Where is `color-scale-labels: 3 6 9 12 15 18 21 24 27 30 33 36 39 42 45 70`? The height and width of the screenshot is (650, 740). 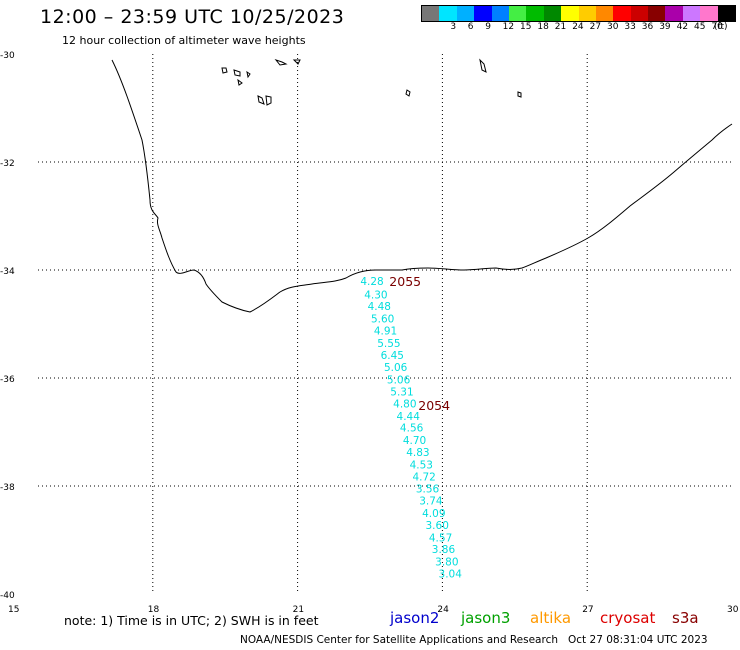 color-scale-labels: 3 6 9 12 15 18 21 24 27 30 33 36 39 42 45 70 is located at coordinates (576, 28).